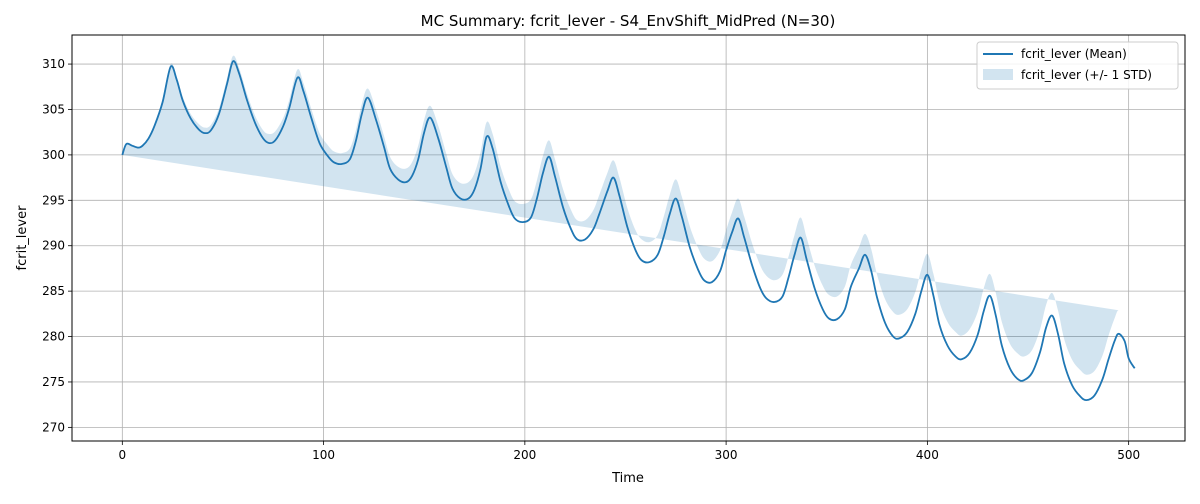 Image resolution: width=1200 pixels, height=504 pixels. I want to click on x-tick-label: 100, so click(323, 455).